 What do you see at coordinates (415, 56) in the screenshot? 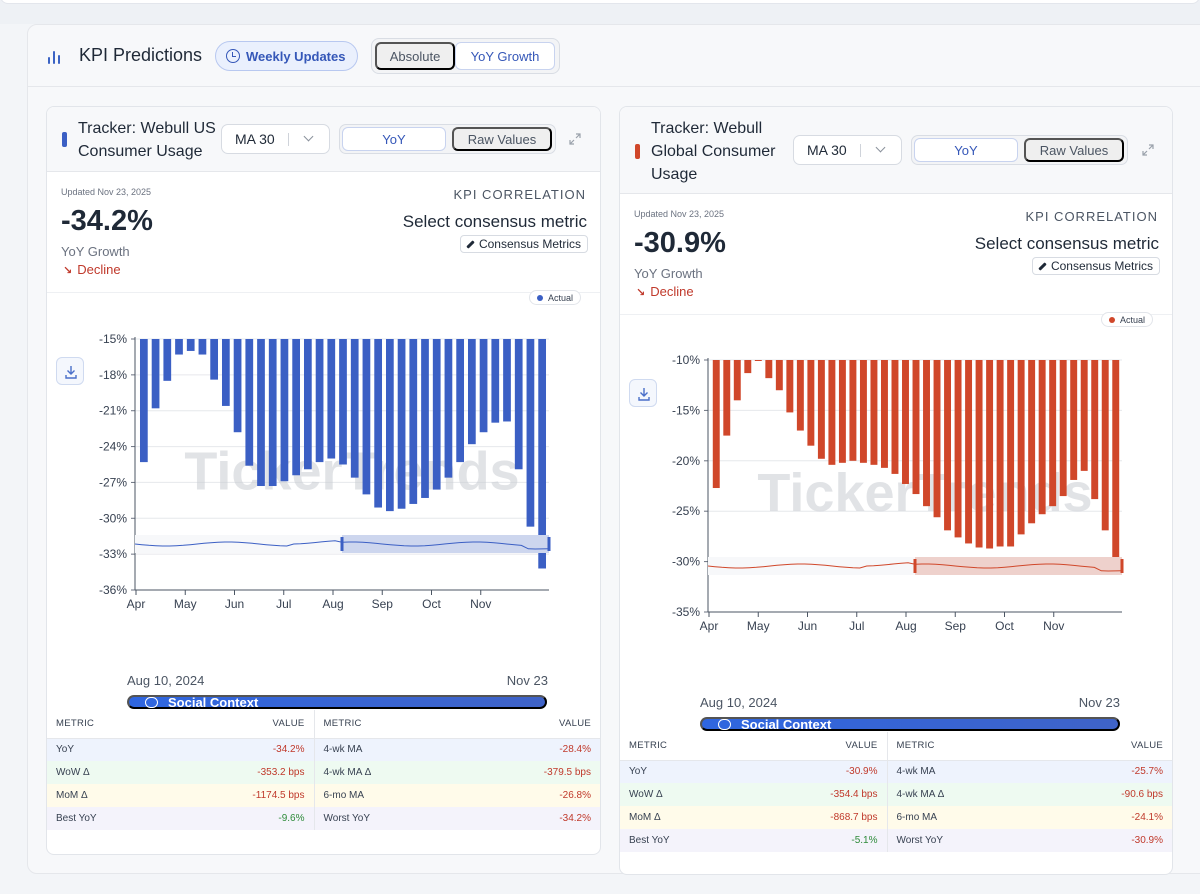
I see `absolute-toggle-button: Absolute` at bounding box center [415, 56].